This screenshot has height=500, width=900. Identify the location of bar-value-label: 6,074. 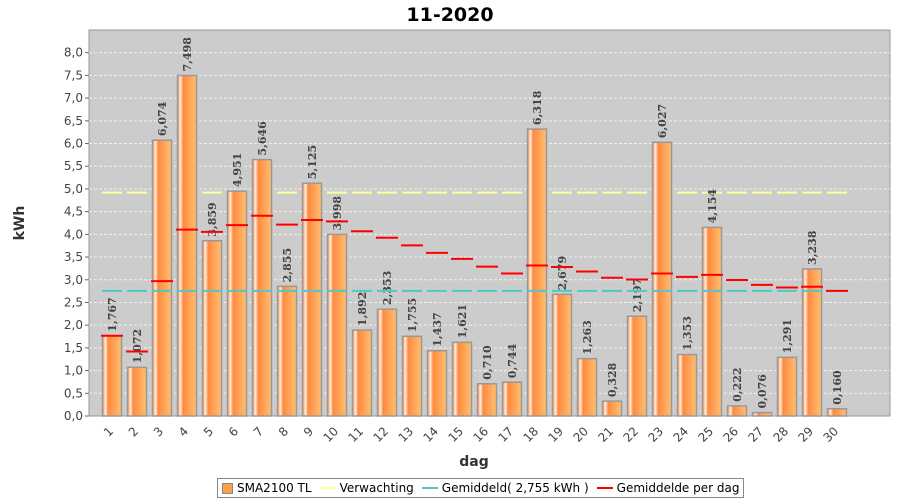
(162, 118).